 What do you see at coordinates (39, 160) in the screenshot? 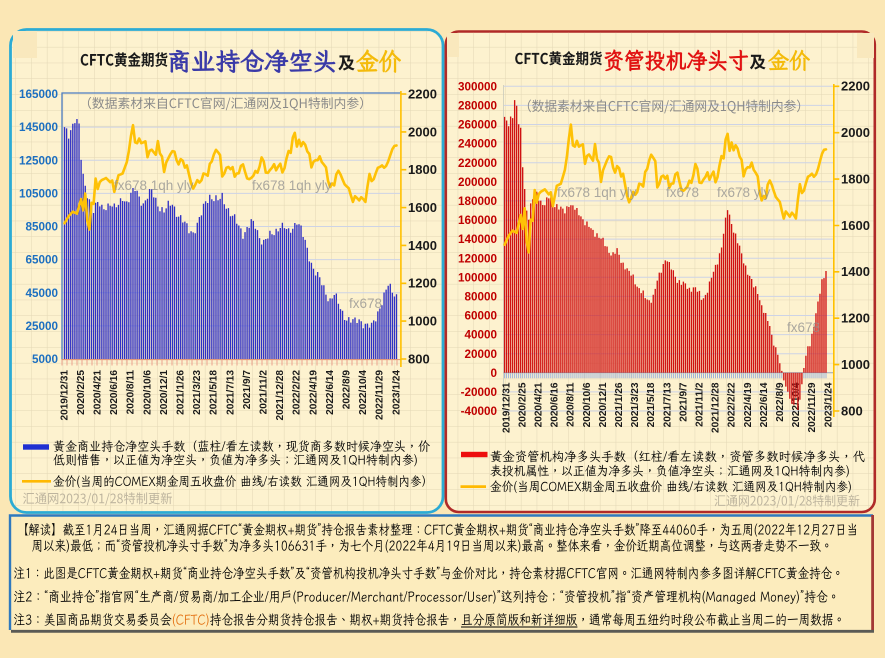
I see `svg-text: 125000` at bounding box center [39, 160].